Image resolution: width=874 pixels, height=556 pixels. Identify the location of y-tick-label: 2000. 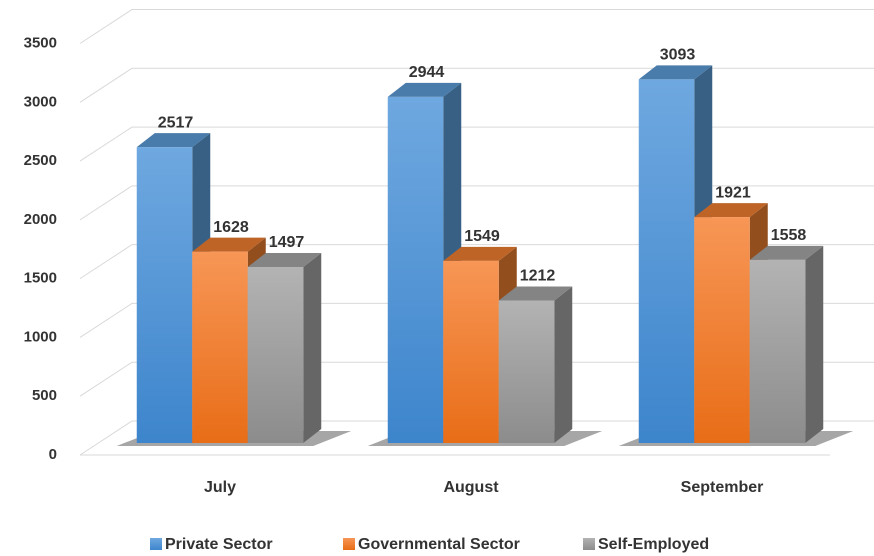
(40, 219).